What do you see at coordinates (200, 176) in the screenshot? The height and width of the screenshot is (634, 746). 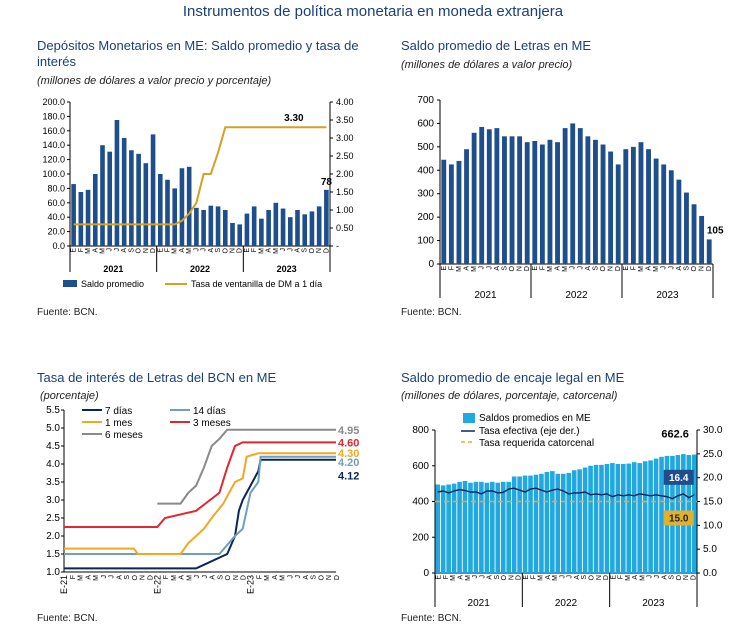 I see `rate-line` at bounding box center [200, 176].